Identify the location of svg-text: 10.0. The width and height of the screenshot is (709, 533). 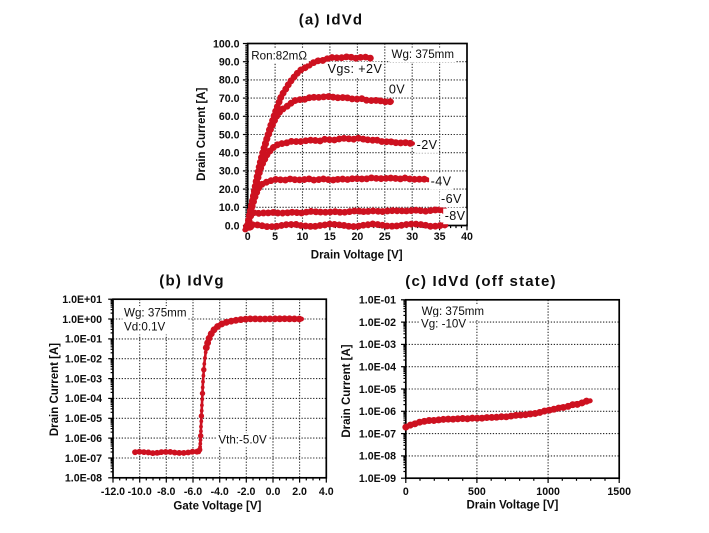
(229, 208).